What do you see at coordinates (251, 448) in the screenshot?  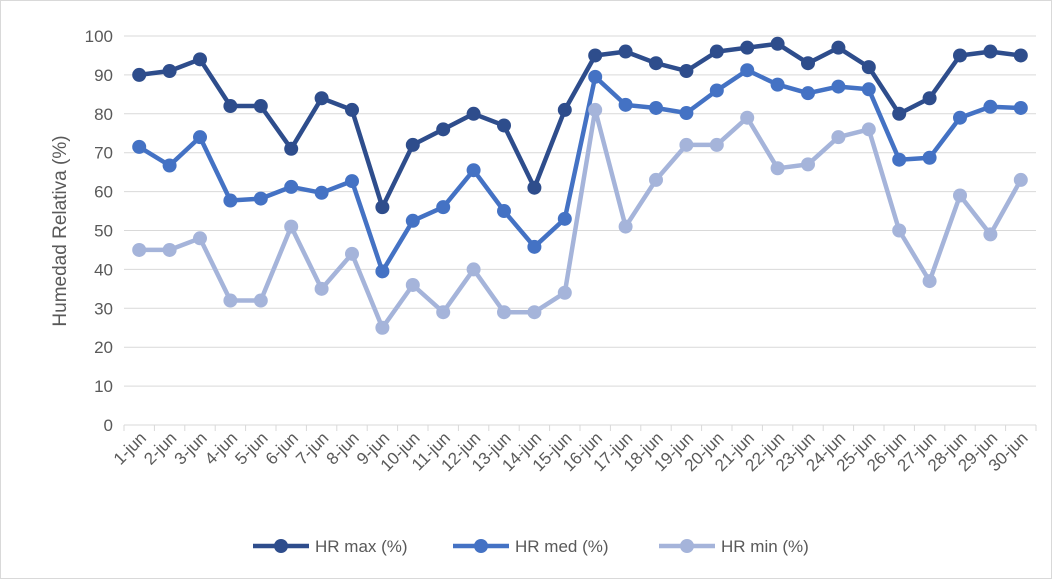 I see `x-tick-label: 5-jun` at bounding box center [251, 448].